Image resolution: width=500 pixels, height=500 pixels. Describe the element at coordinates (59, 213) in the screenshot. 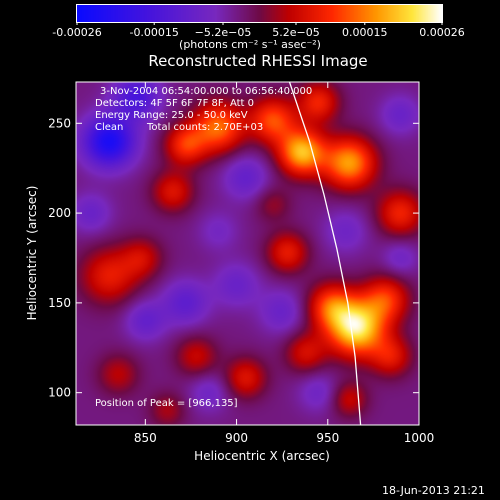

I see `y-tick-label: 200` at that location.